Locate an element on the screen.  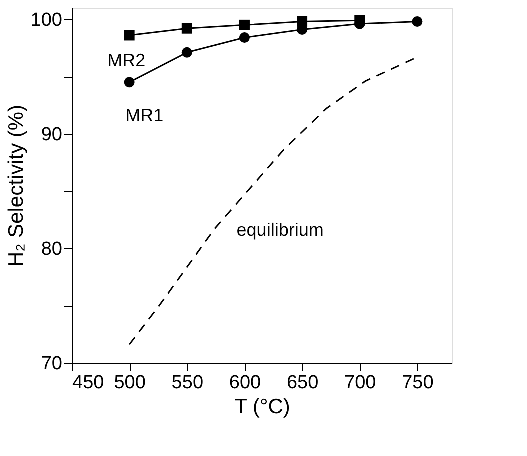
y-tick-label: 100 is located at coordinates (46, 20).